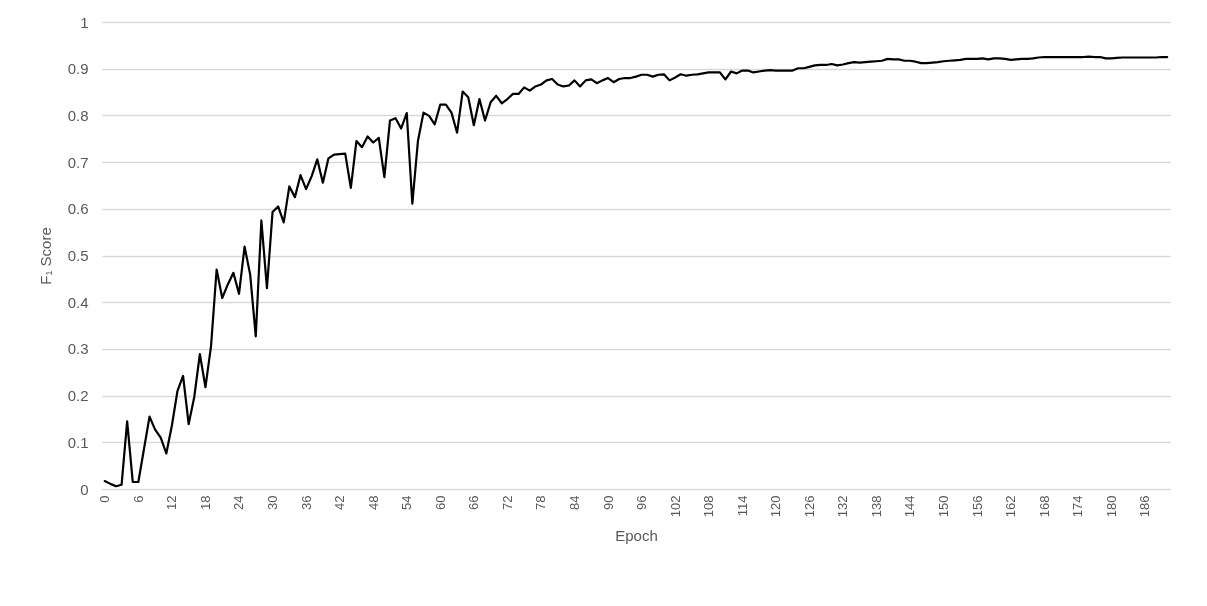 This screenshot has height=606, width=1207. I want to click on x-tick-label: 156, so click(977, 506).